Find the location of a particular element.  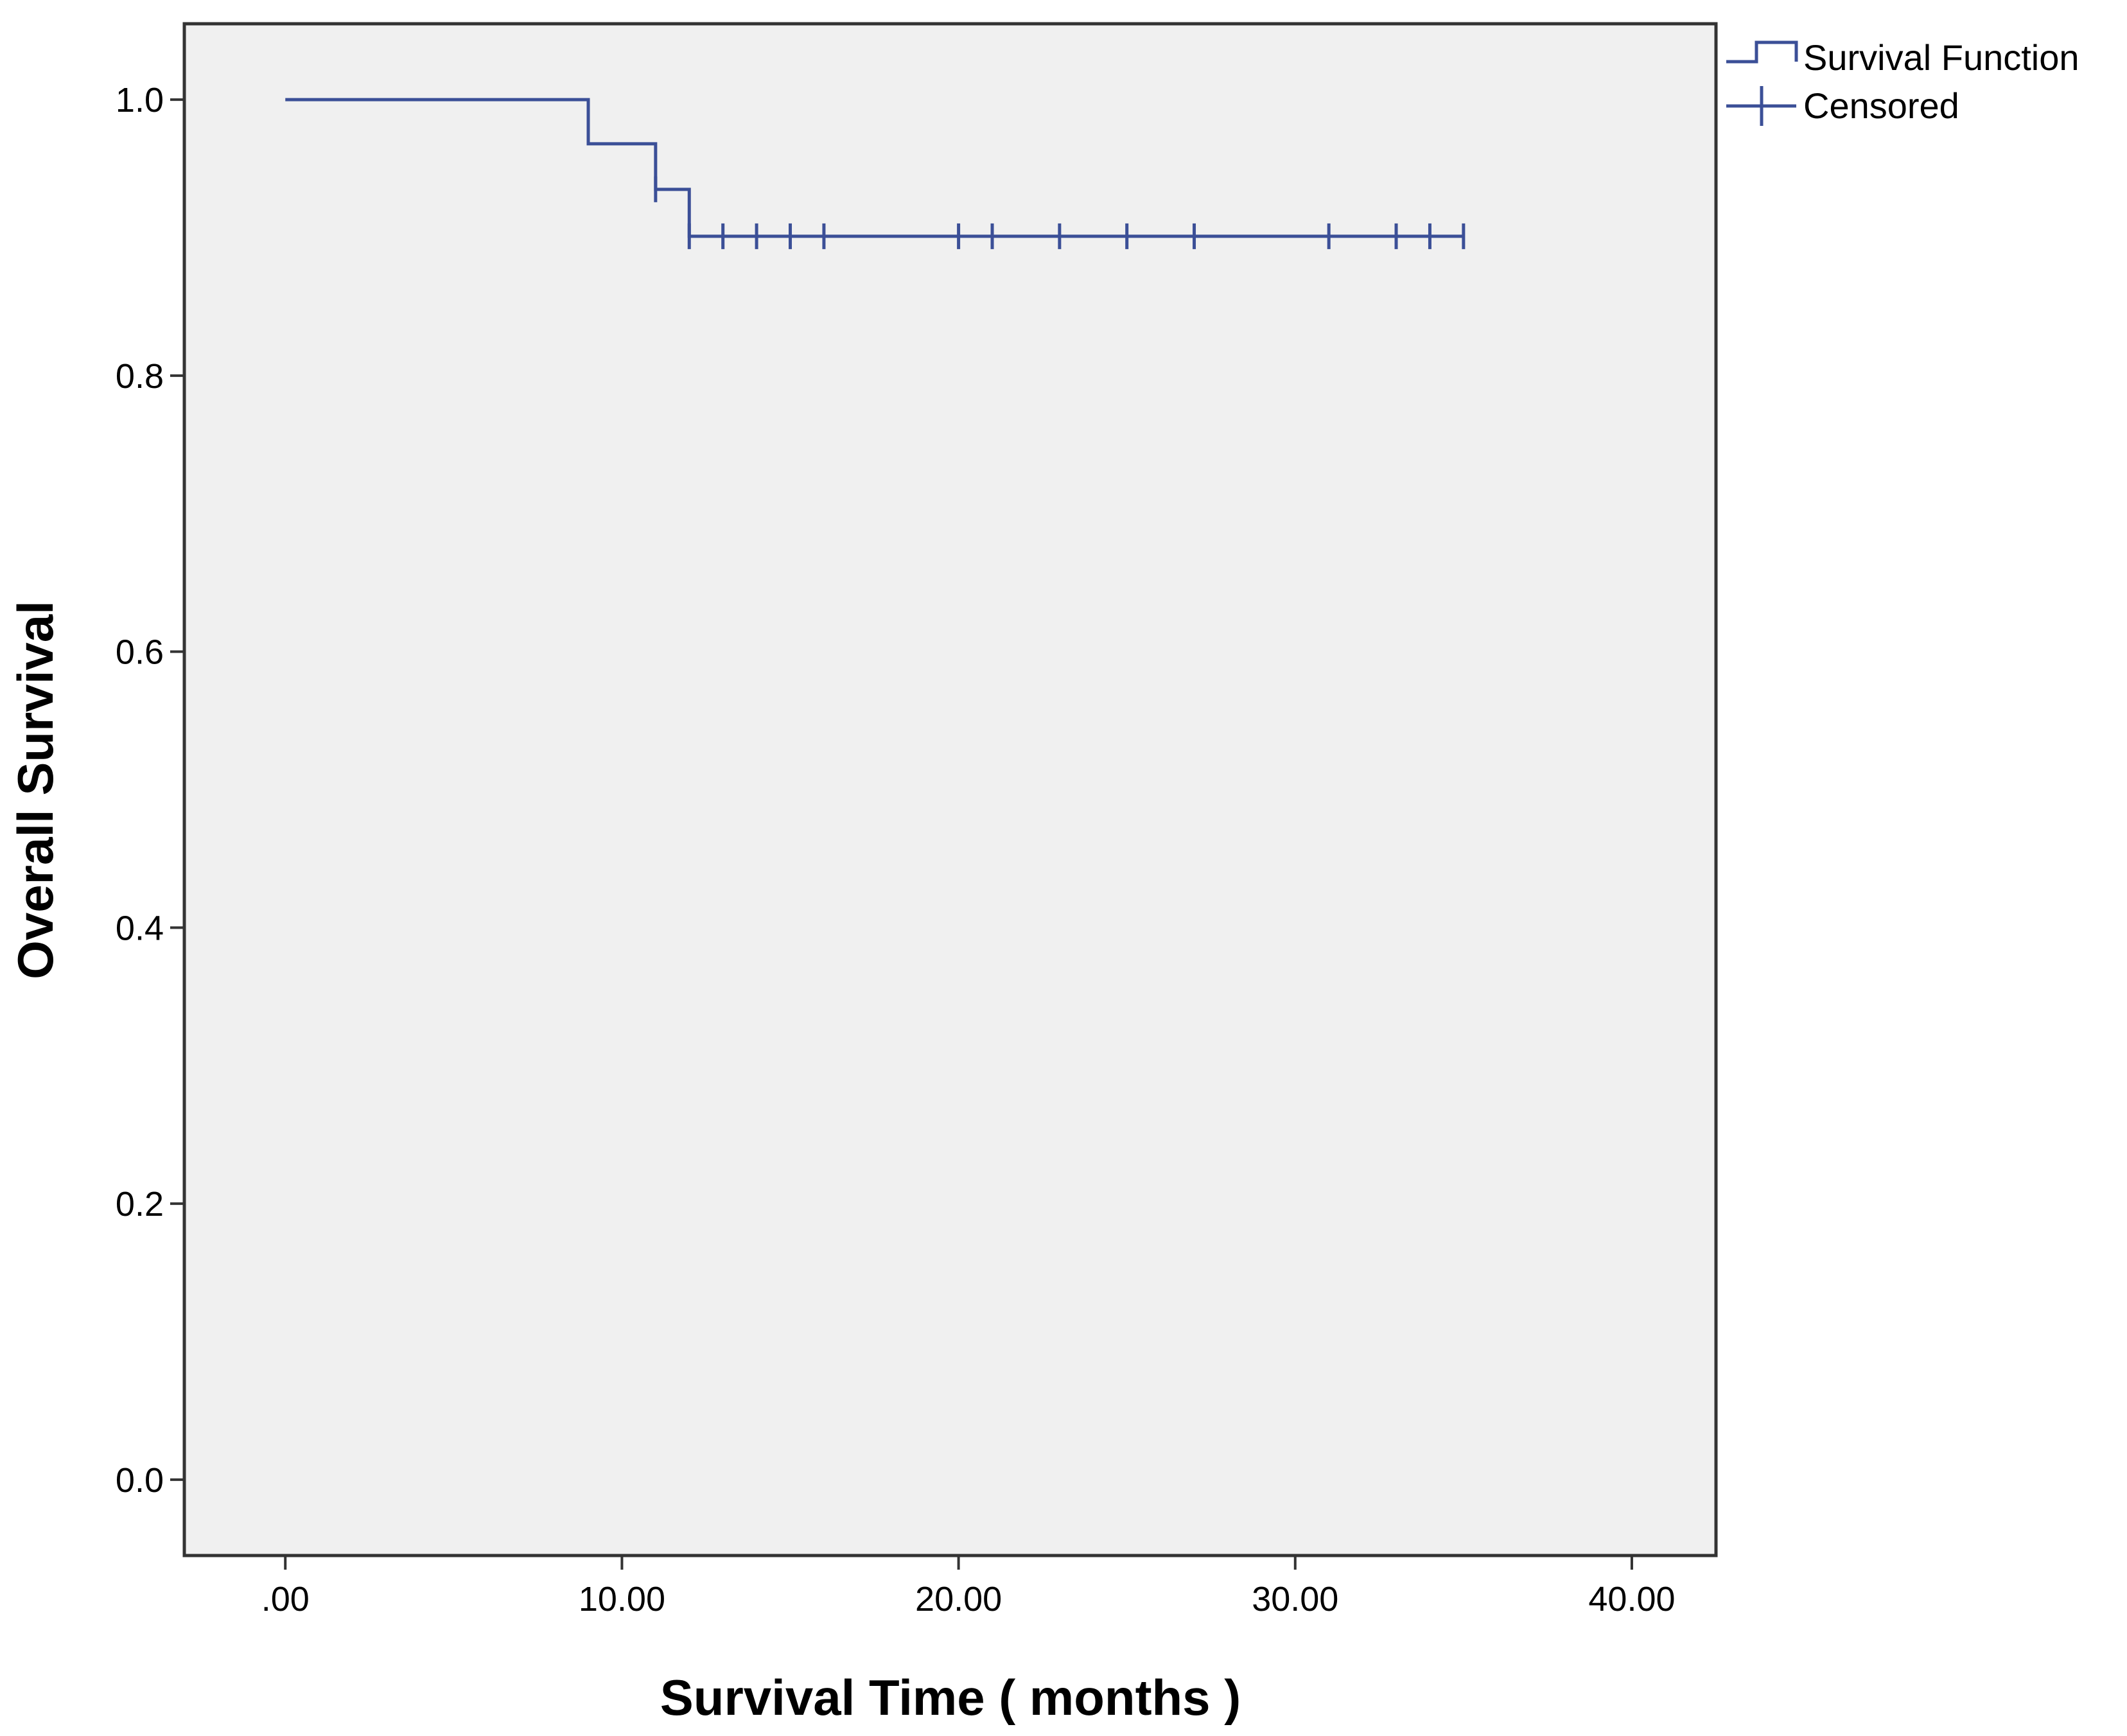

y-axis: 0.0 0.2 0.4 0.6 0.8 1.0 is located at coordinates (150, 790).